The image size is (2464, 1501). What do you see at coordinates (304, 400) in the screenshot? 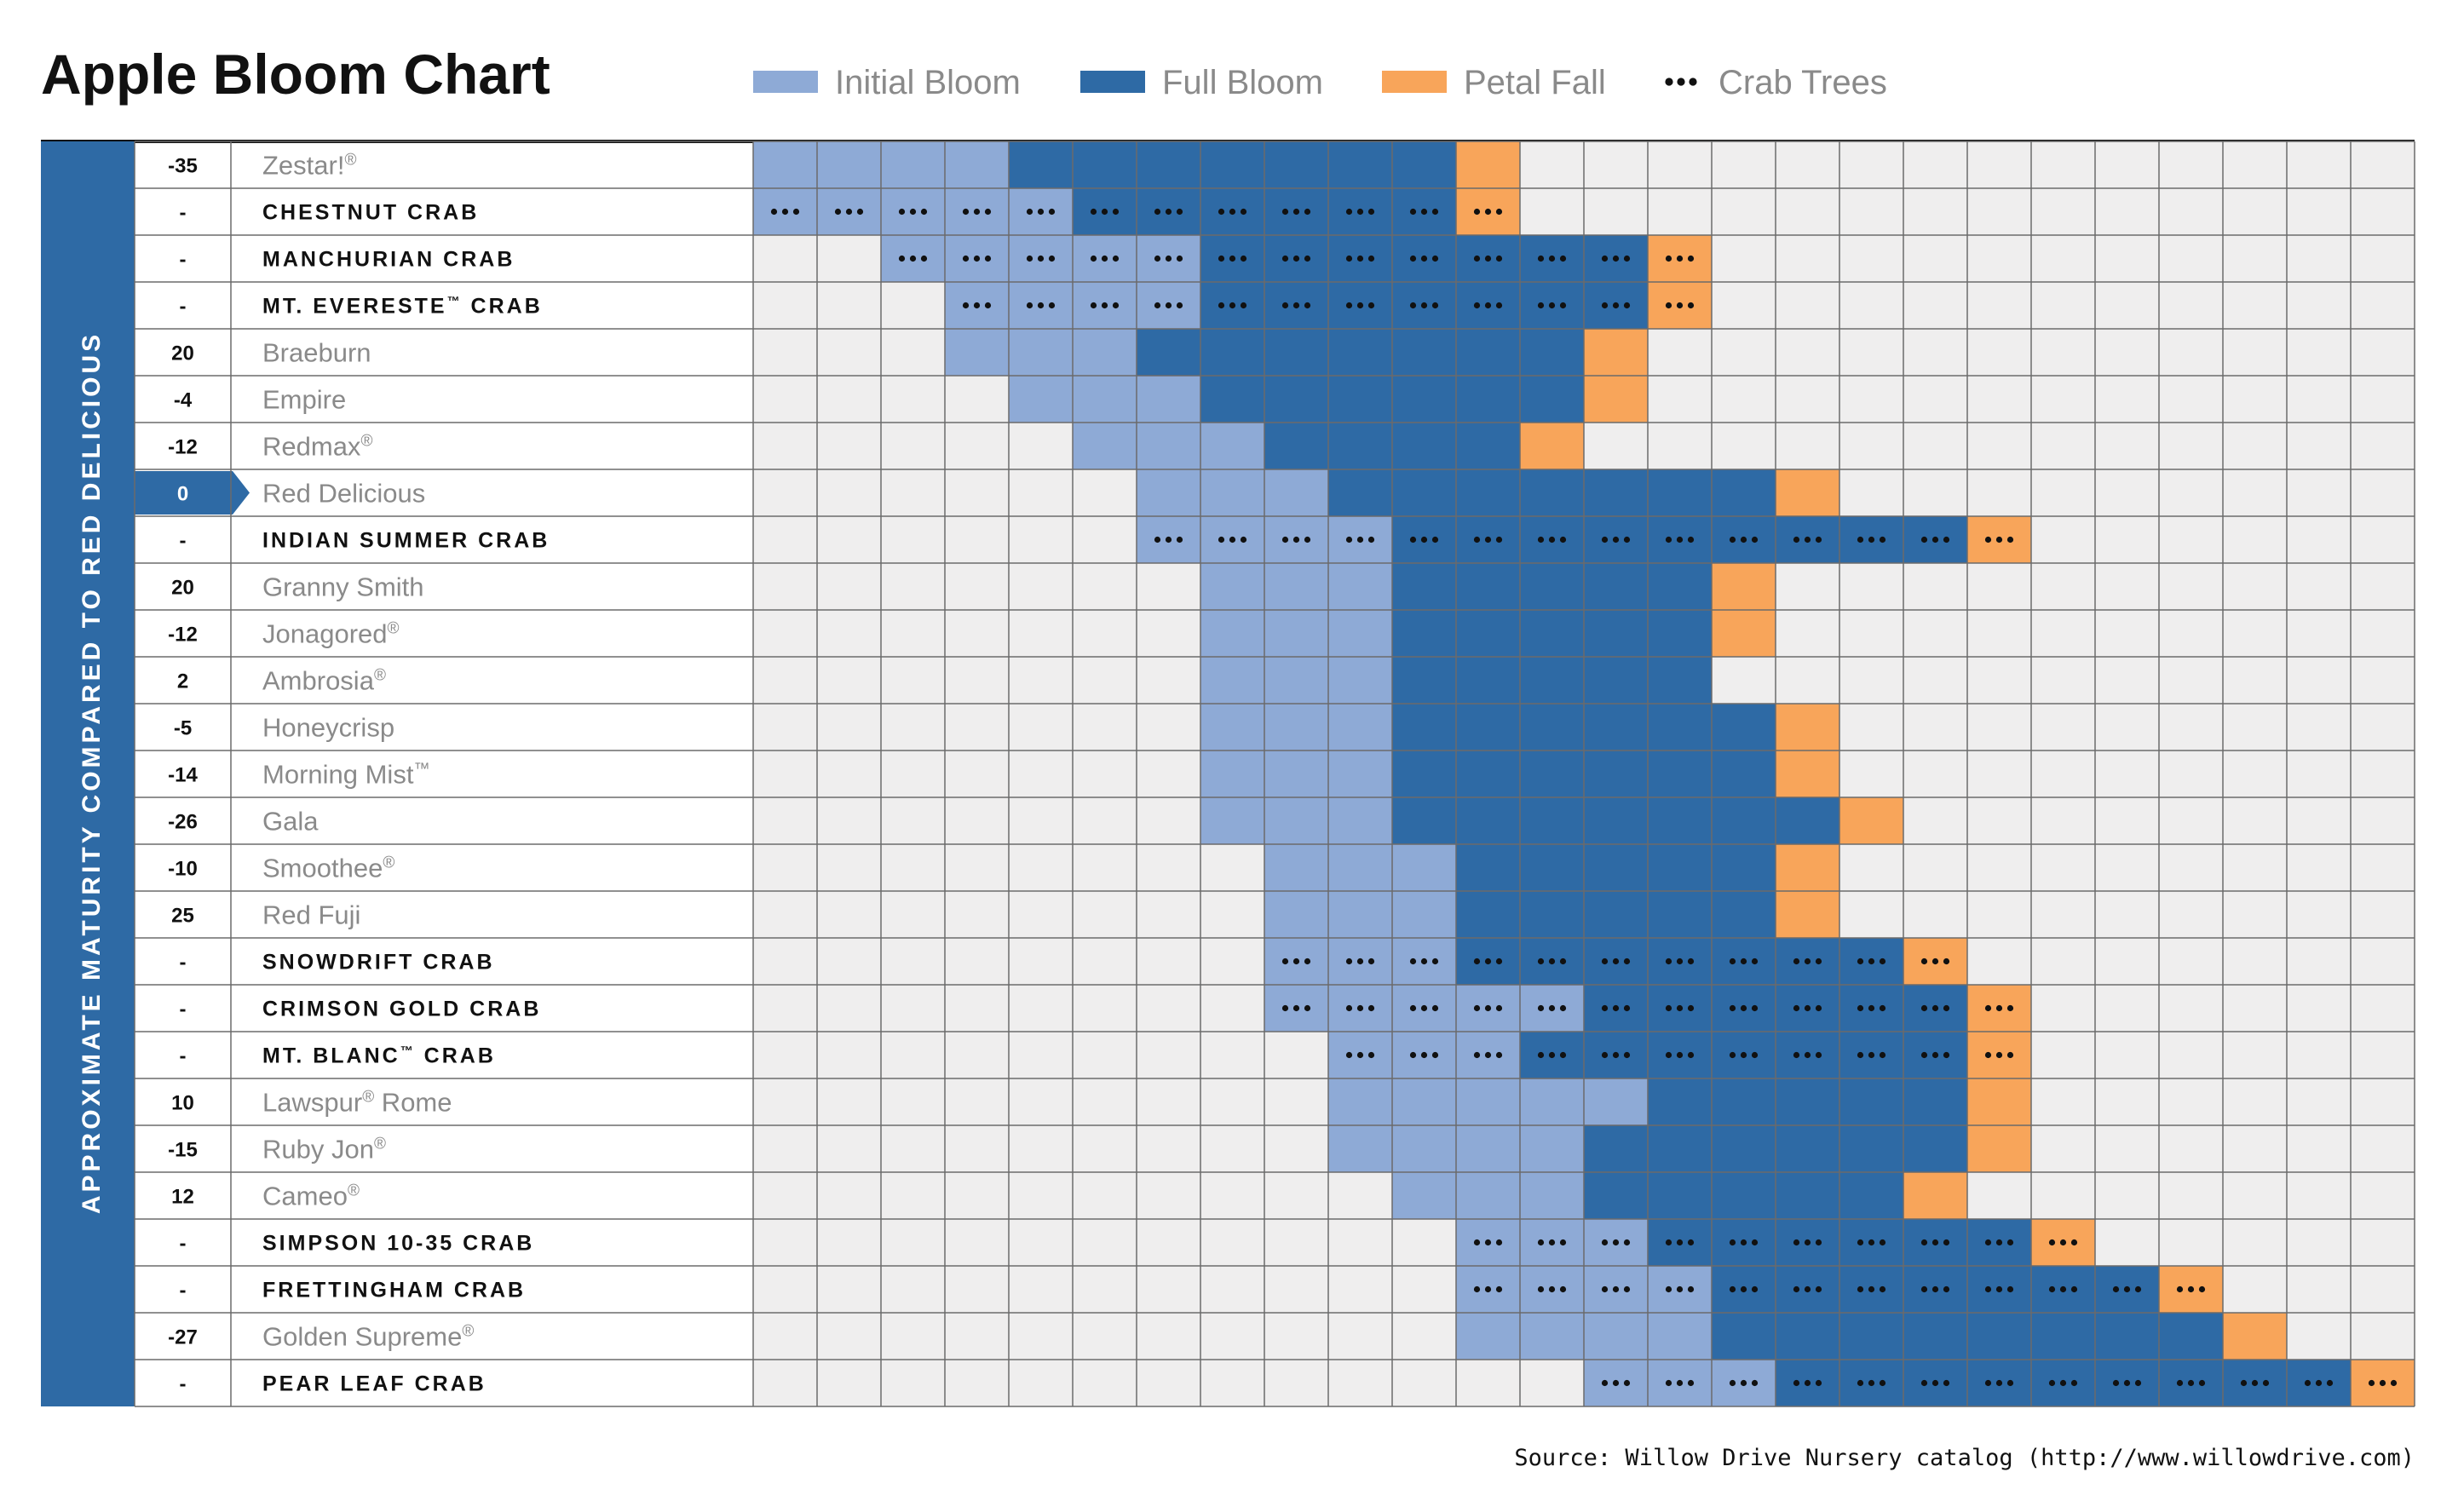
I see `variety-name-text: Empire` at bounding box center [304, 400].